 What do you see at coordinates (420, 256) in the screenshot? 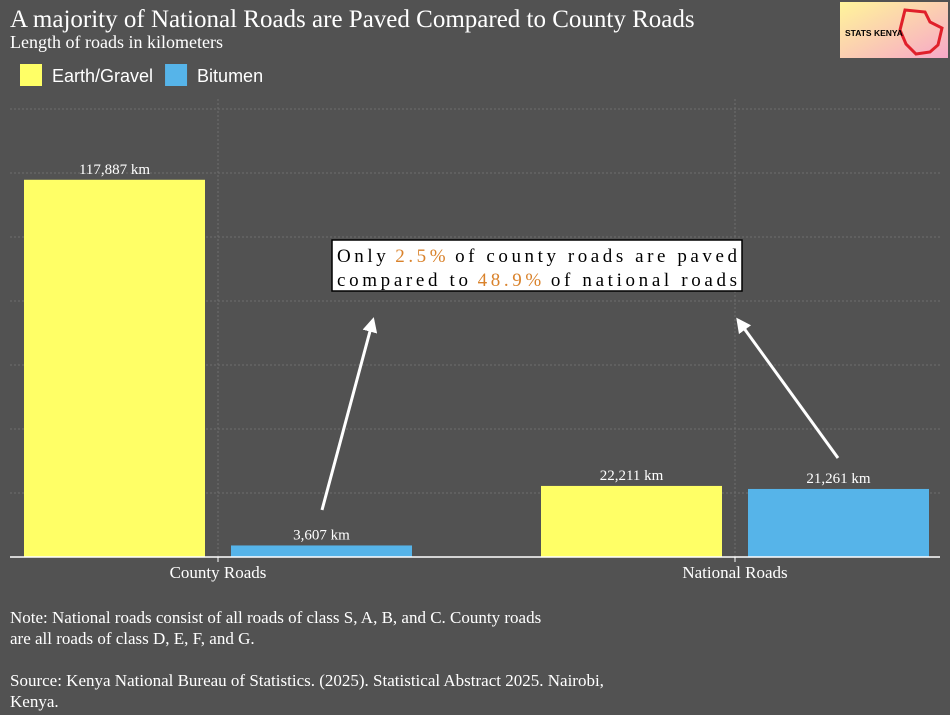
I see `annotation-highlight: 2.5%` at bounding box center [420, 256].